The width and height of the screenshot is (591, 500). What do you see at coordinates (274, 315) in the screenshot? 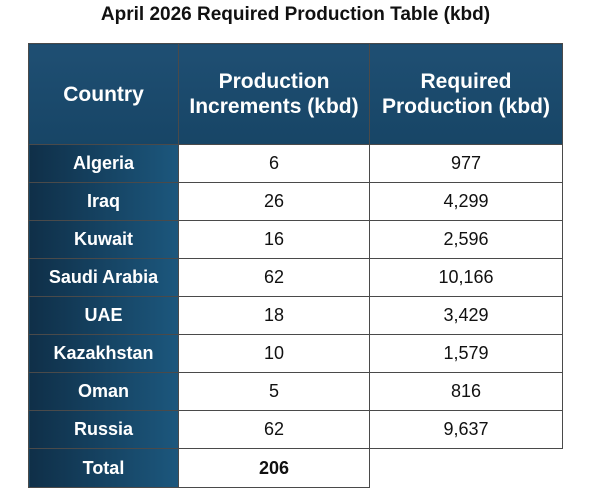
I see `production-increment-cell: 18` at bounding box center [274, 315].